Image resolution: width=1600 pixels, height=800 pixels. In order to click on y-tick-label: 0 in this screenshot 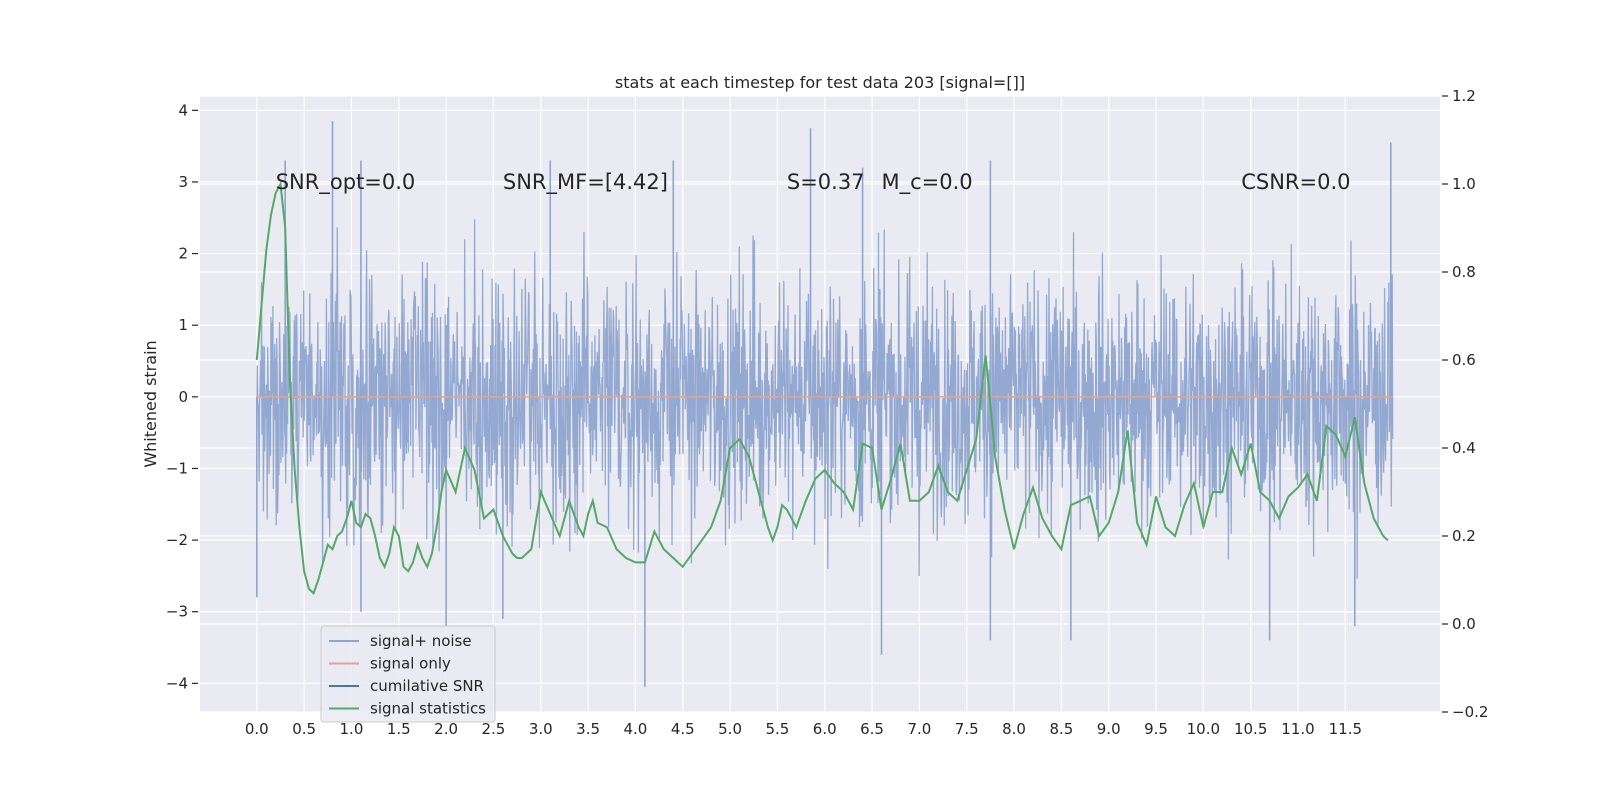, I will do `click(183, 397)`.